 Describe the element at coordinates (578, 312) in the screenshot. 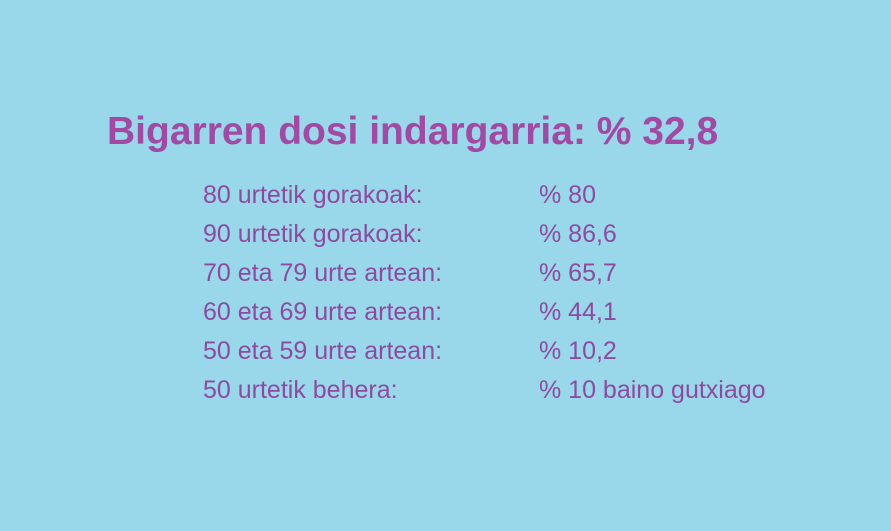

I see `percentage-value: % 44,1` at that location.